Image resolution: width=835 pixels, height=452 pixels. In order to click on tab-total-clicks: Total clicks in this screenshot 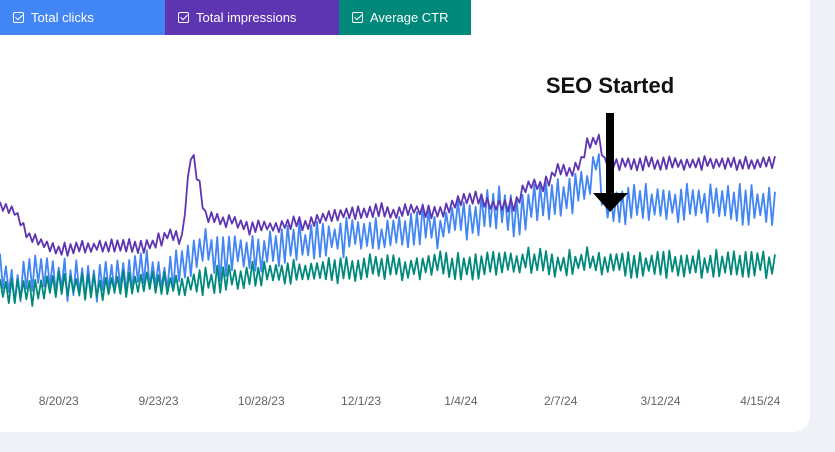, I will do `click(82, 17)`.